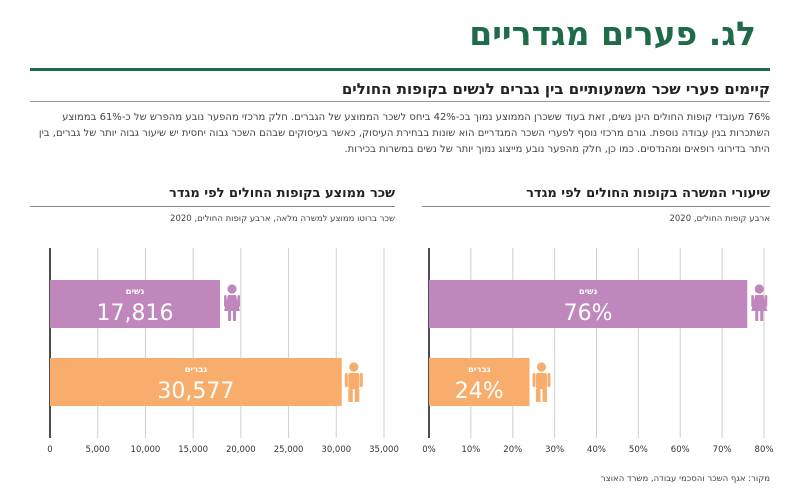 This screenshot has width=800, height=498. Describe the element at coordinates (429, 450) in the screenshot. I see `x-tick-label: 0%` at that location.